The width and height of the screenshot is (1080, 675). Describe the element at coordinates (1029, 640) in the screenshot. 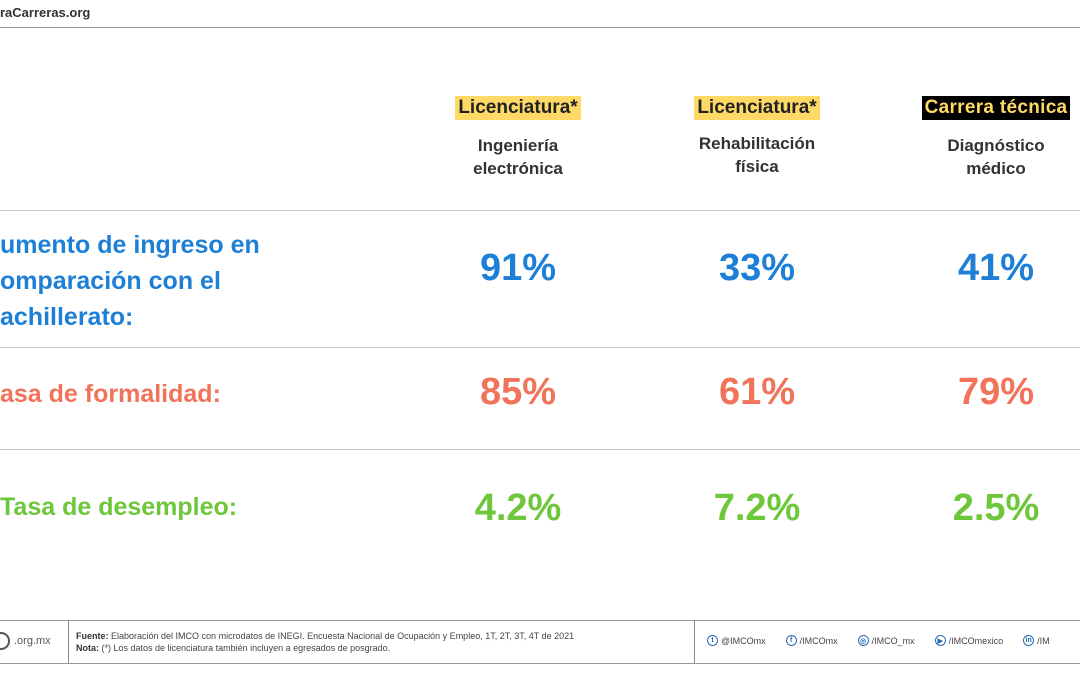

I see `linkedin-icon: in` at that location.